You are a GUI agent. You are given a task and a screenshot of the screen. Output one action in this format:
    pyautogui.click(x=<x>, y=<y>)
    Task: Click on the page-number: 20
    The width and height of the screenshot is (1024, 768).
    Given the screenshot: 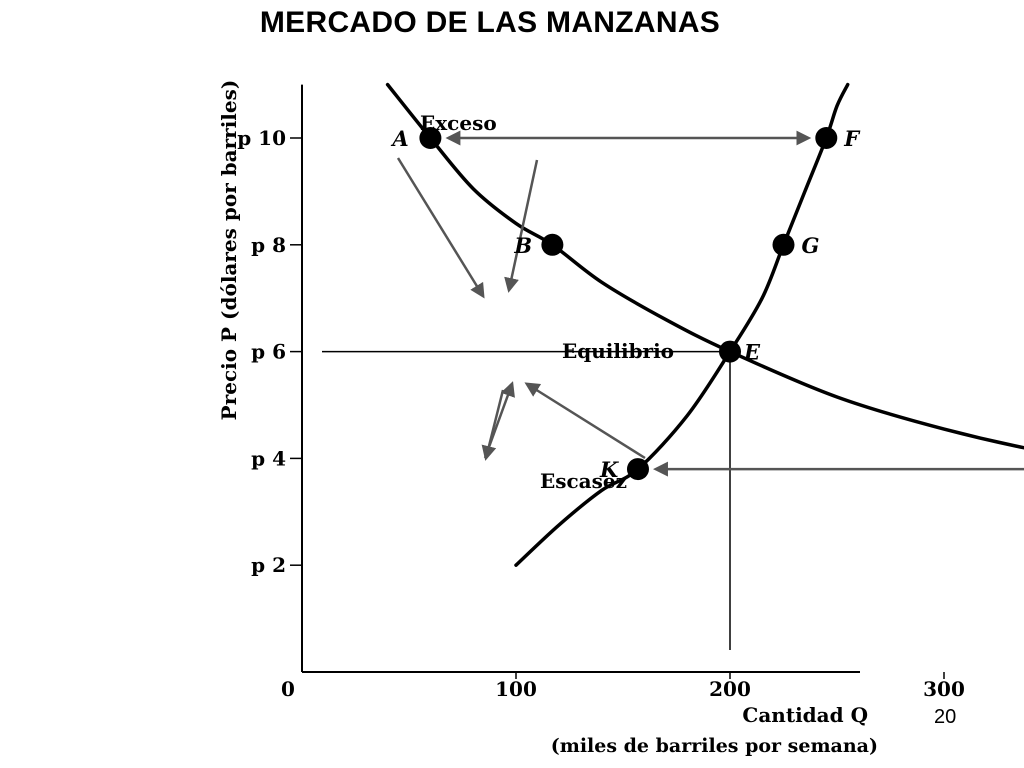 What is the action you would take?
    pyautogui.click(x=945, y=717)
    